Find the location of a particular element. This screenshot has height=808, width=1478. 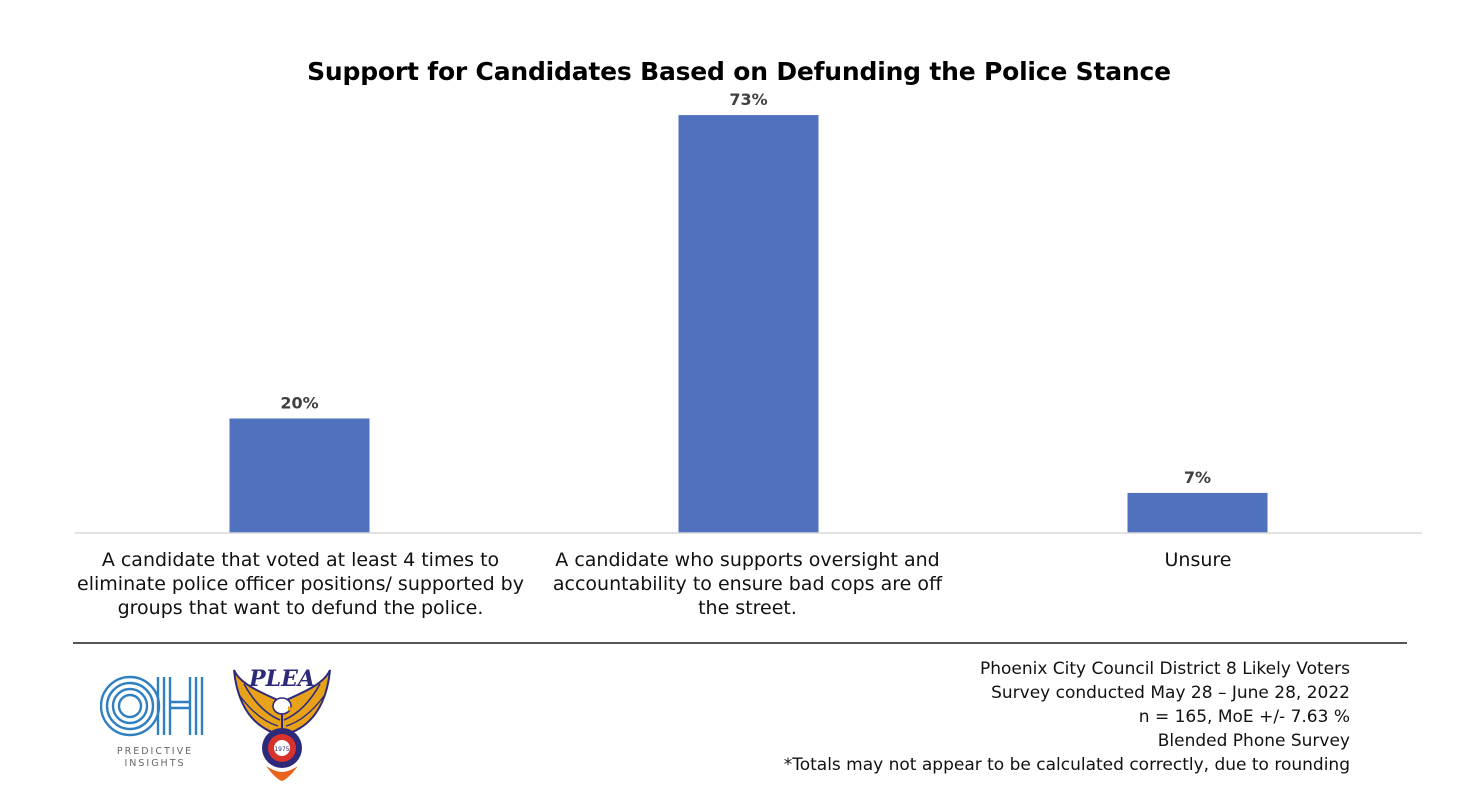

bar-unsure is located at coordinates (1197, 512).